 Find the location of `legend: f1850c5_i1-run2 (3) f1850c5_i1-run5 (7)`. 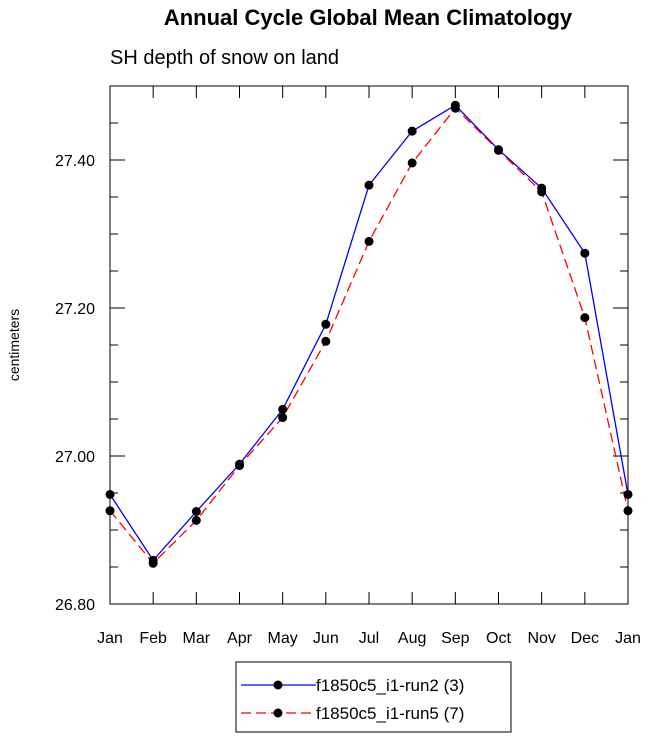

legend: f1850c5_i1-run2 (3) f1850c5_i1-run5 (7) is located at coordinates (352, 699).